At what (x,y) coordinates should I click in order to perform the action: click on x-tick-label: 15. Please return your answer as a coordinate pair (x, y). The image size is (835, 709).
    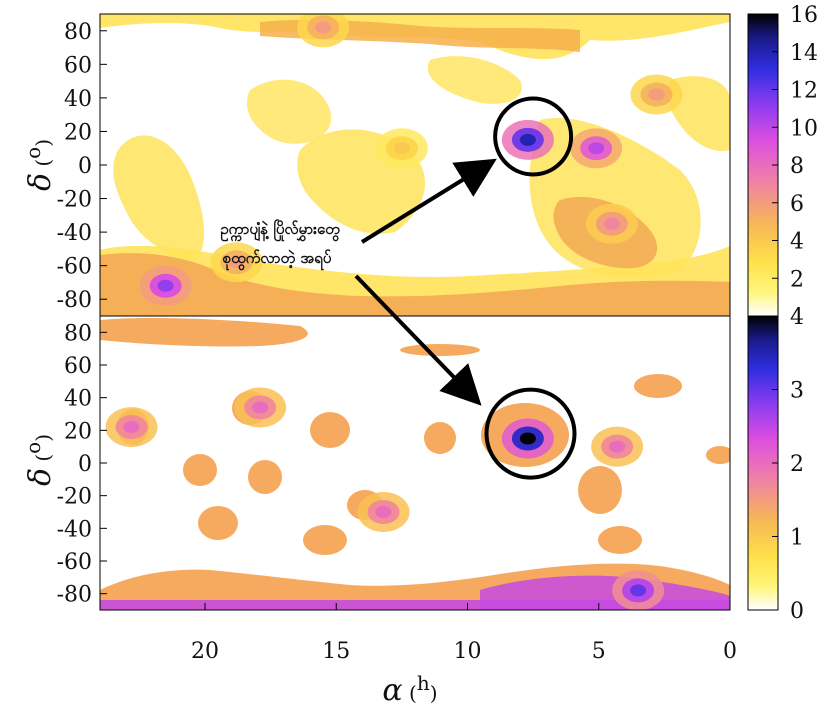
    Looking at the image, I should click on (336, 651).